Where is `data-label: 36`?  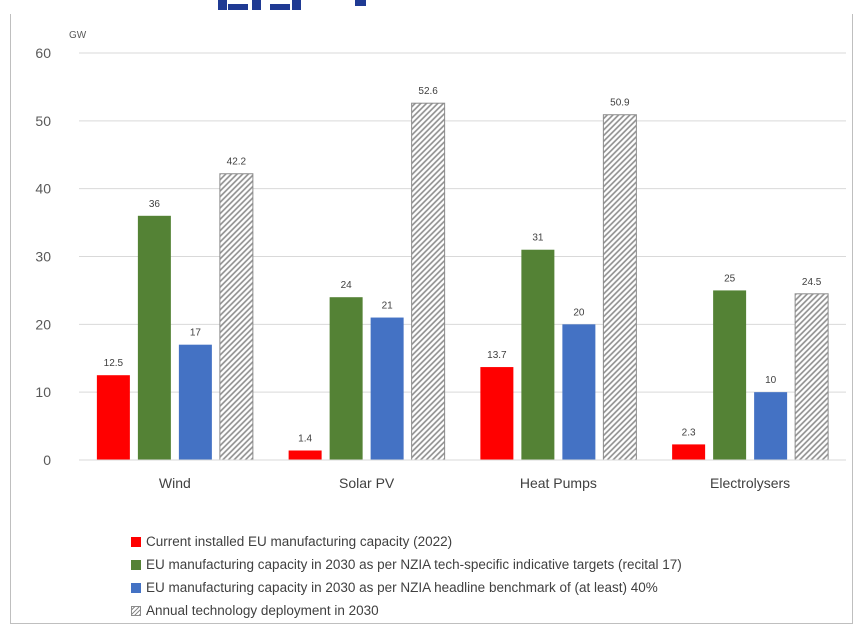
data-label: 36 is located at coordinates (155, 204).